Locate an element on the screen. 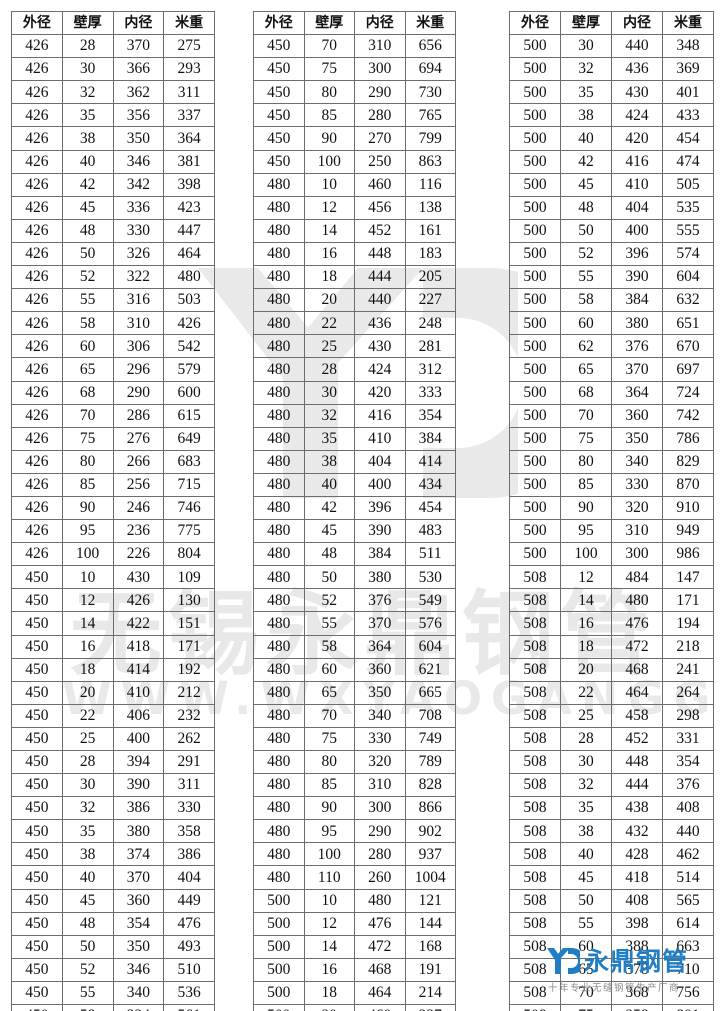 The image size is (720, 1011). cell-内径: 436 is located at coordinates (380, 323).